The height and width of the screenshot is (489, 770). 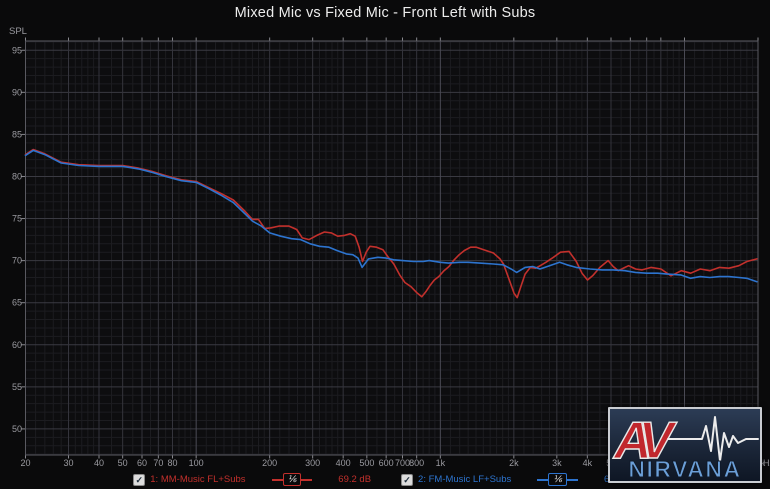 What do you see at coordinates (416, 463) in the screenshot?
I see `svg-text: 800` at bounding box center [416, 463].